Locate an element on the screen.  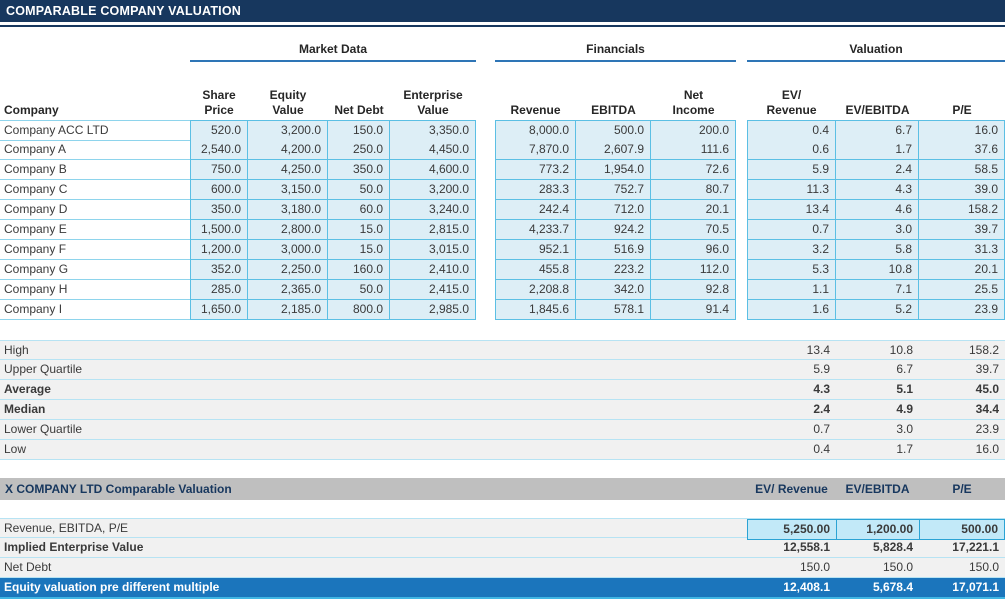
cell-company: Company ACC LTD is located at coordinates (95, 130).